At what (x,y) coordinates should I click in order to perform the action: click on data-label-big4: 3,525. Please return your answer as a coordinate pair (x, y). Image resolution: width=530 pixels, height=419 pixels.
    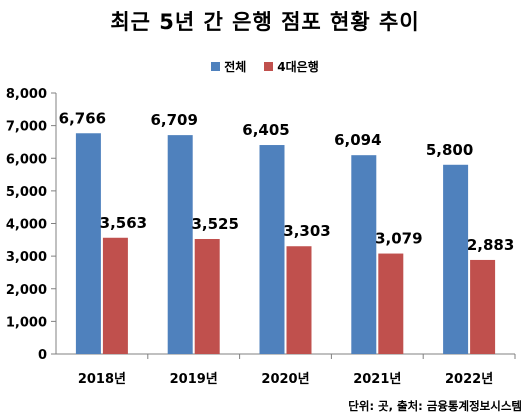
    Looking at the image, I should click on (214, 224).